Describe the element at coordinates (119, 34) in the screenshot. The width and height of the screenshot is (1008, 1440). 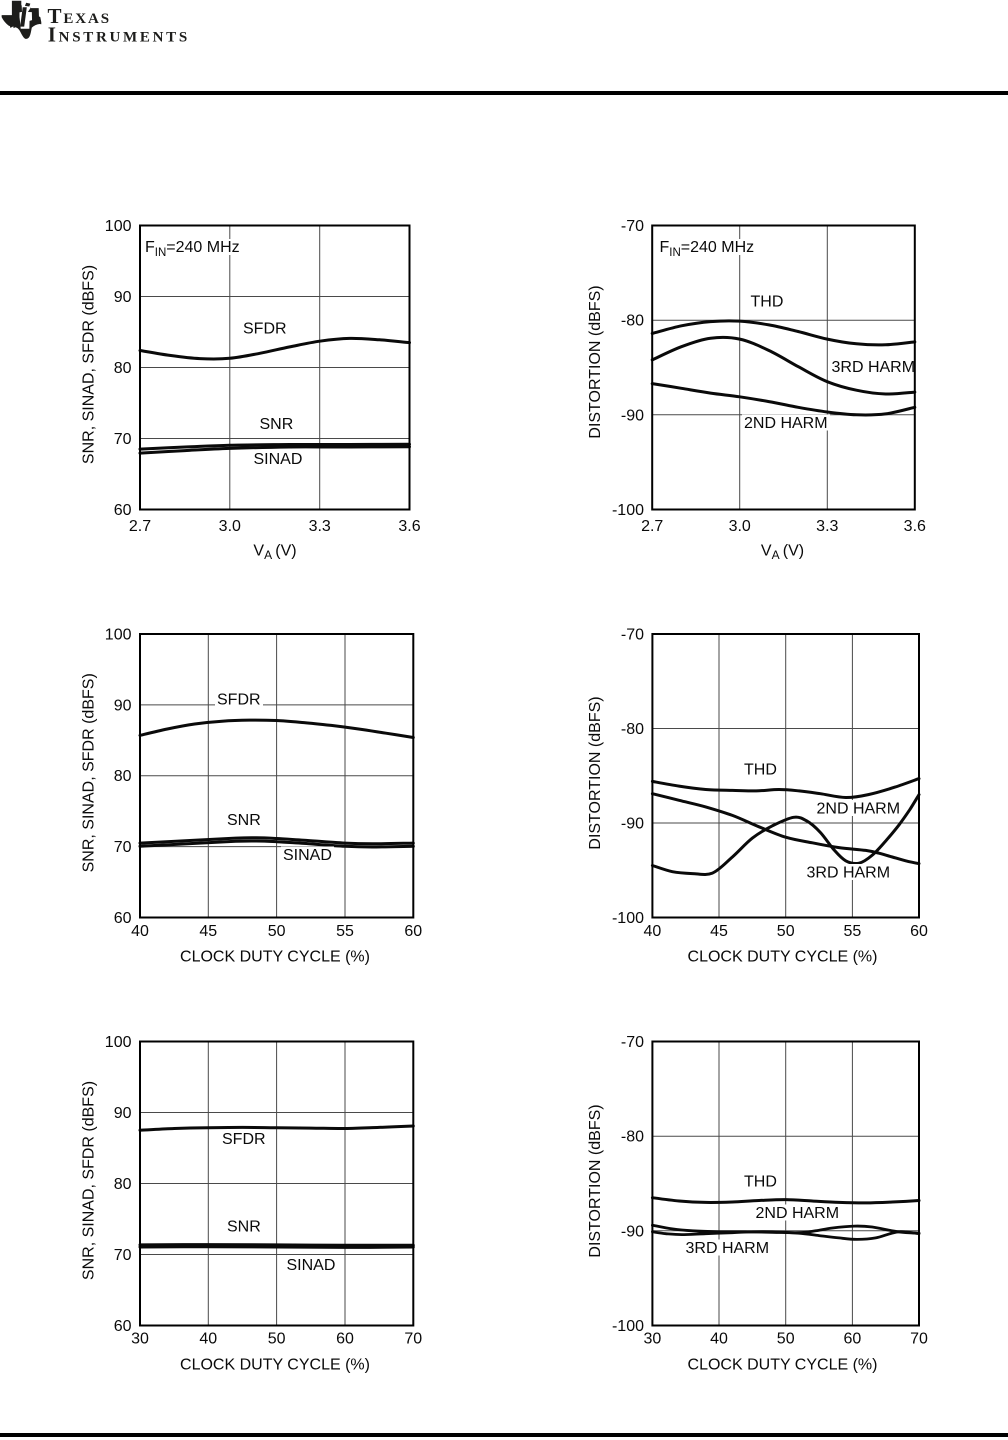
I see `svg-text: Instruments` at that location.